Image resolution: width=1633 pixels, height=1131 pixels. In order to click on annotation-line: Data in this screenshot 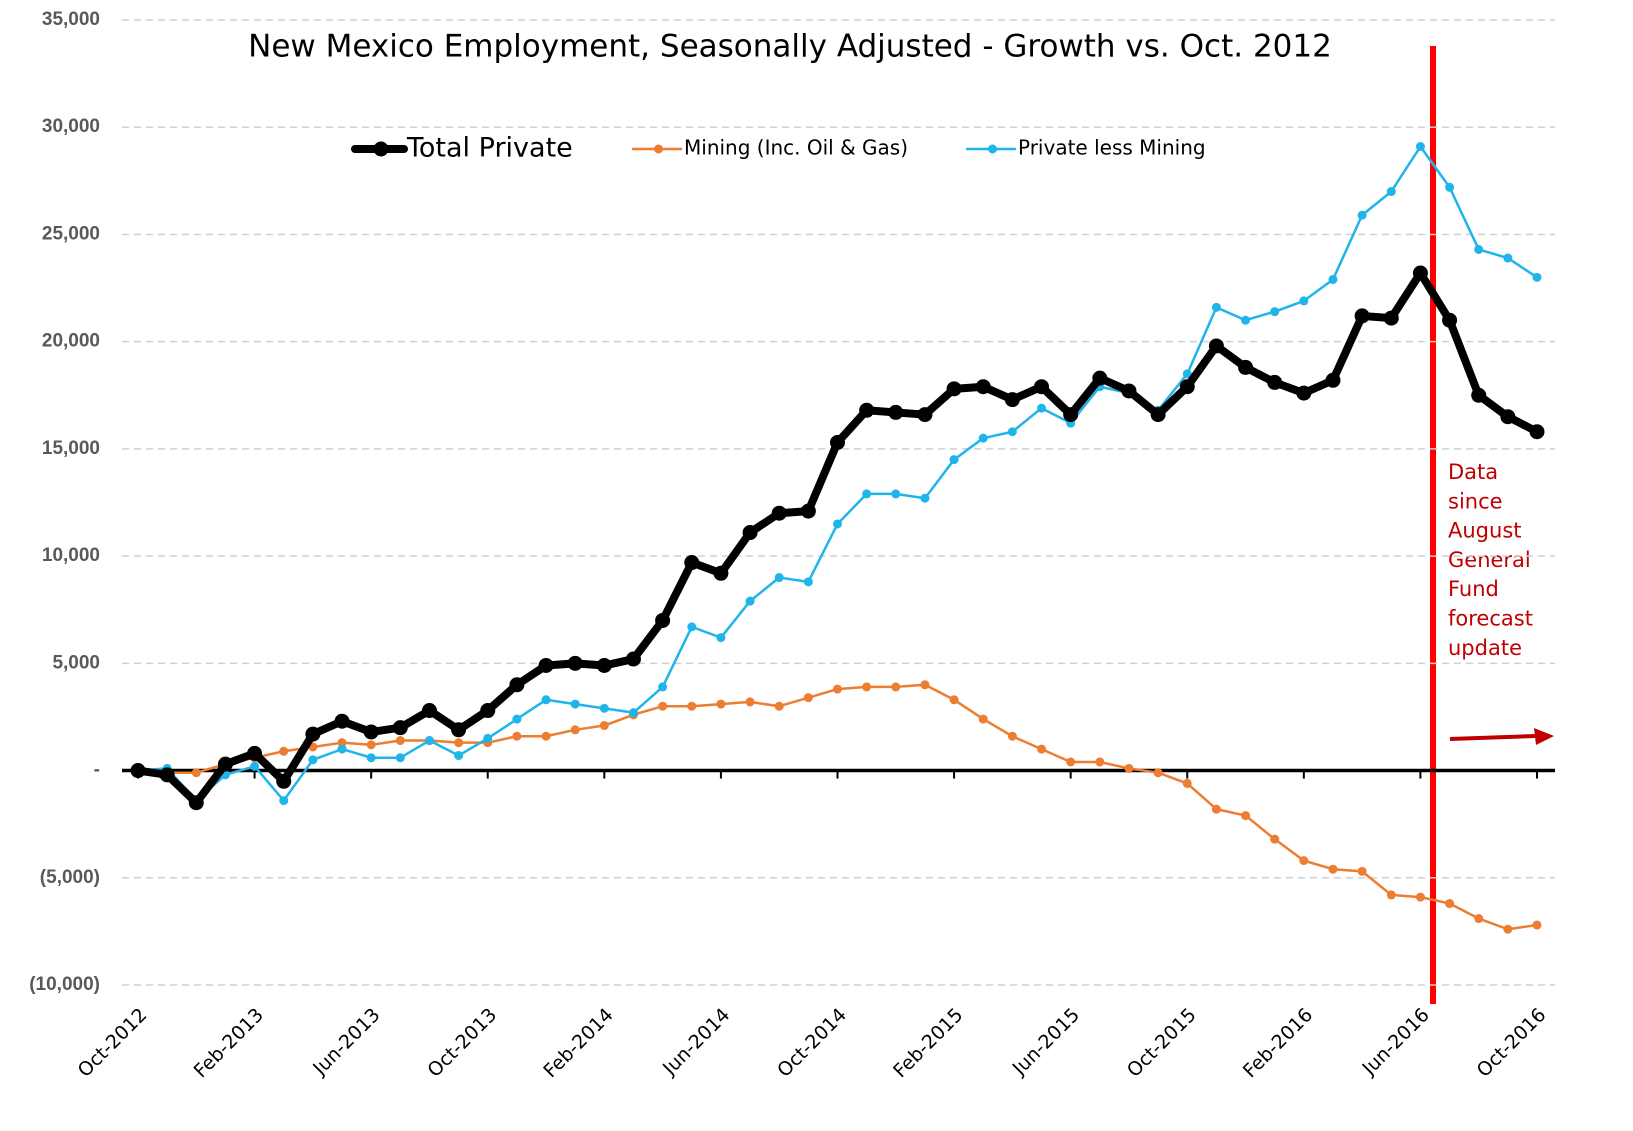, I will do `click(1473, 472)`.